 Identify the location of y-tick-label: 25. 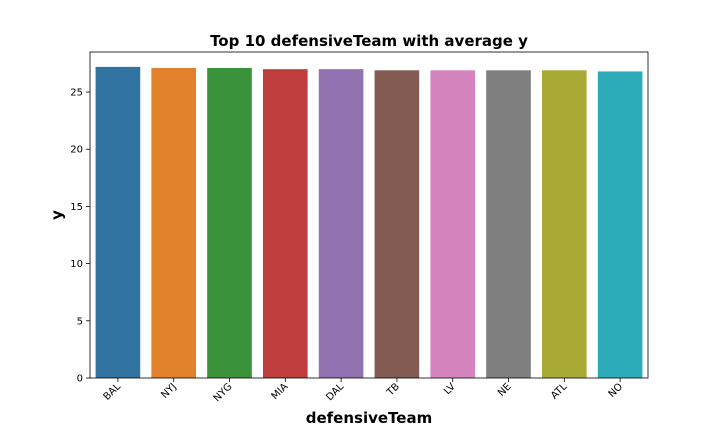
(76, 93).